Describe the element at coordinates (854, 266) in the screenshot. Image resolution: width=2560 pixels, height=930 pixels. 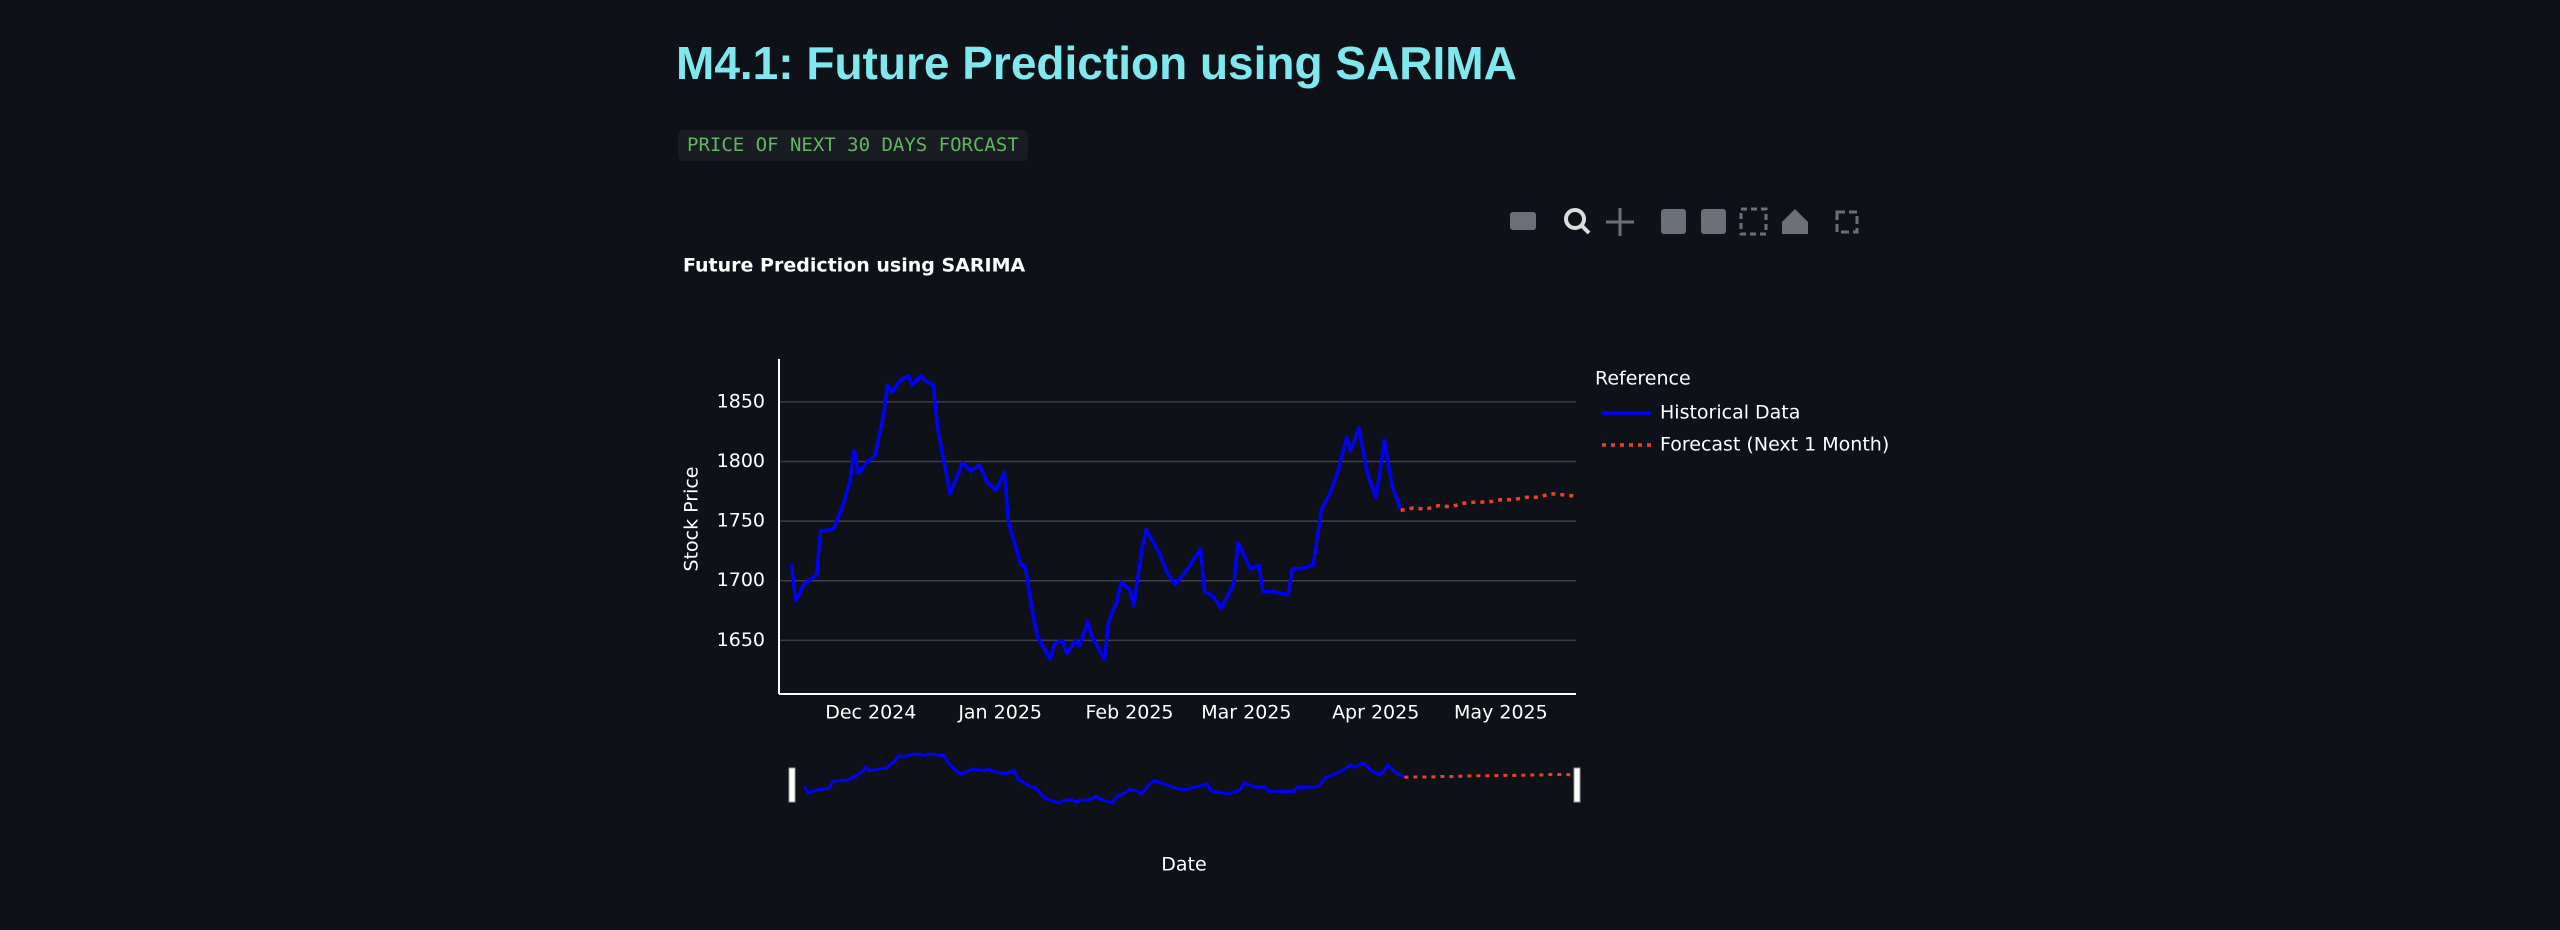
I see `chart-title: Future Prediction using SARIMA` at that location.